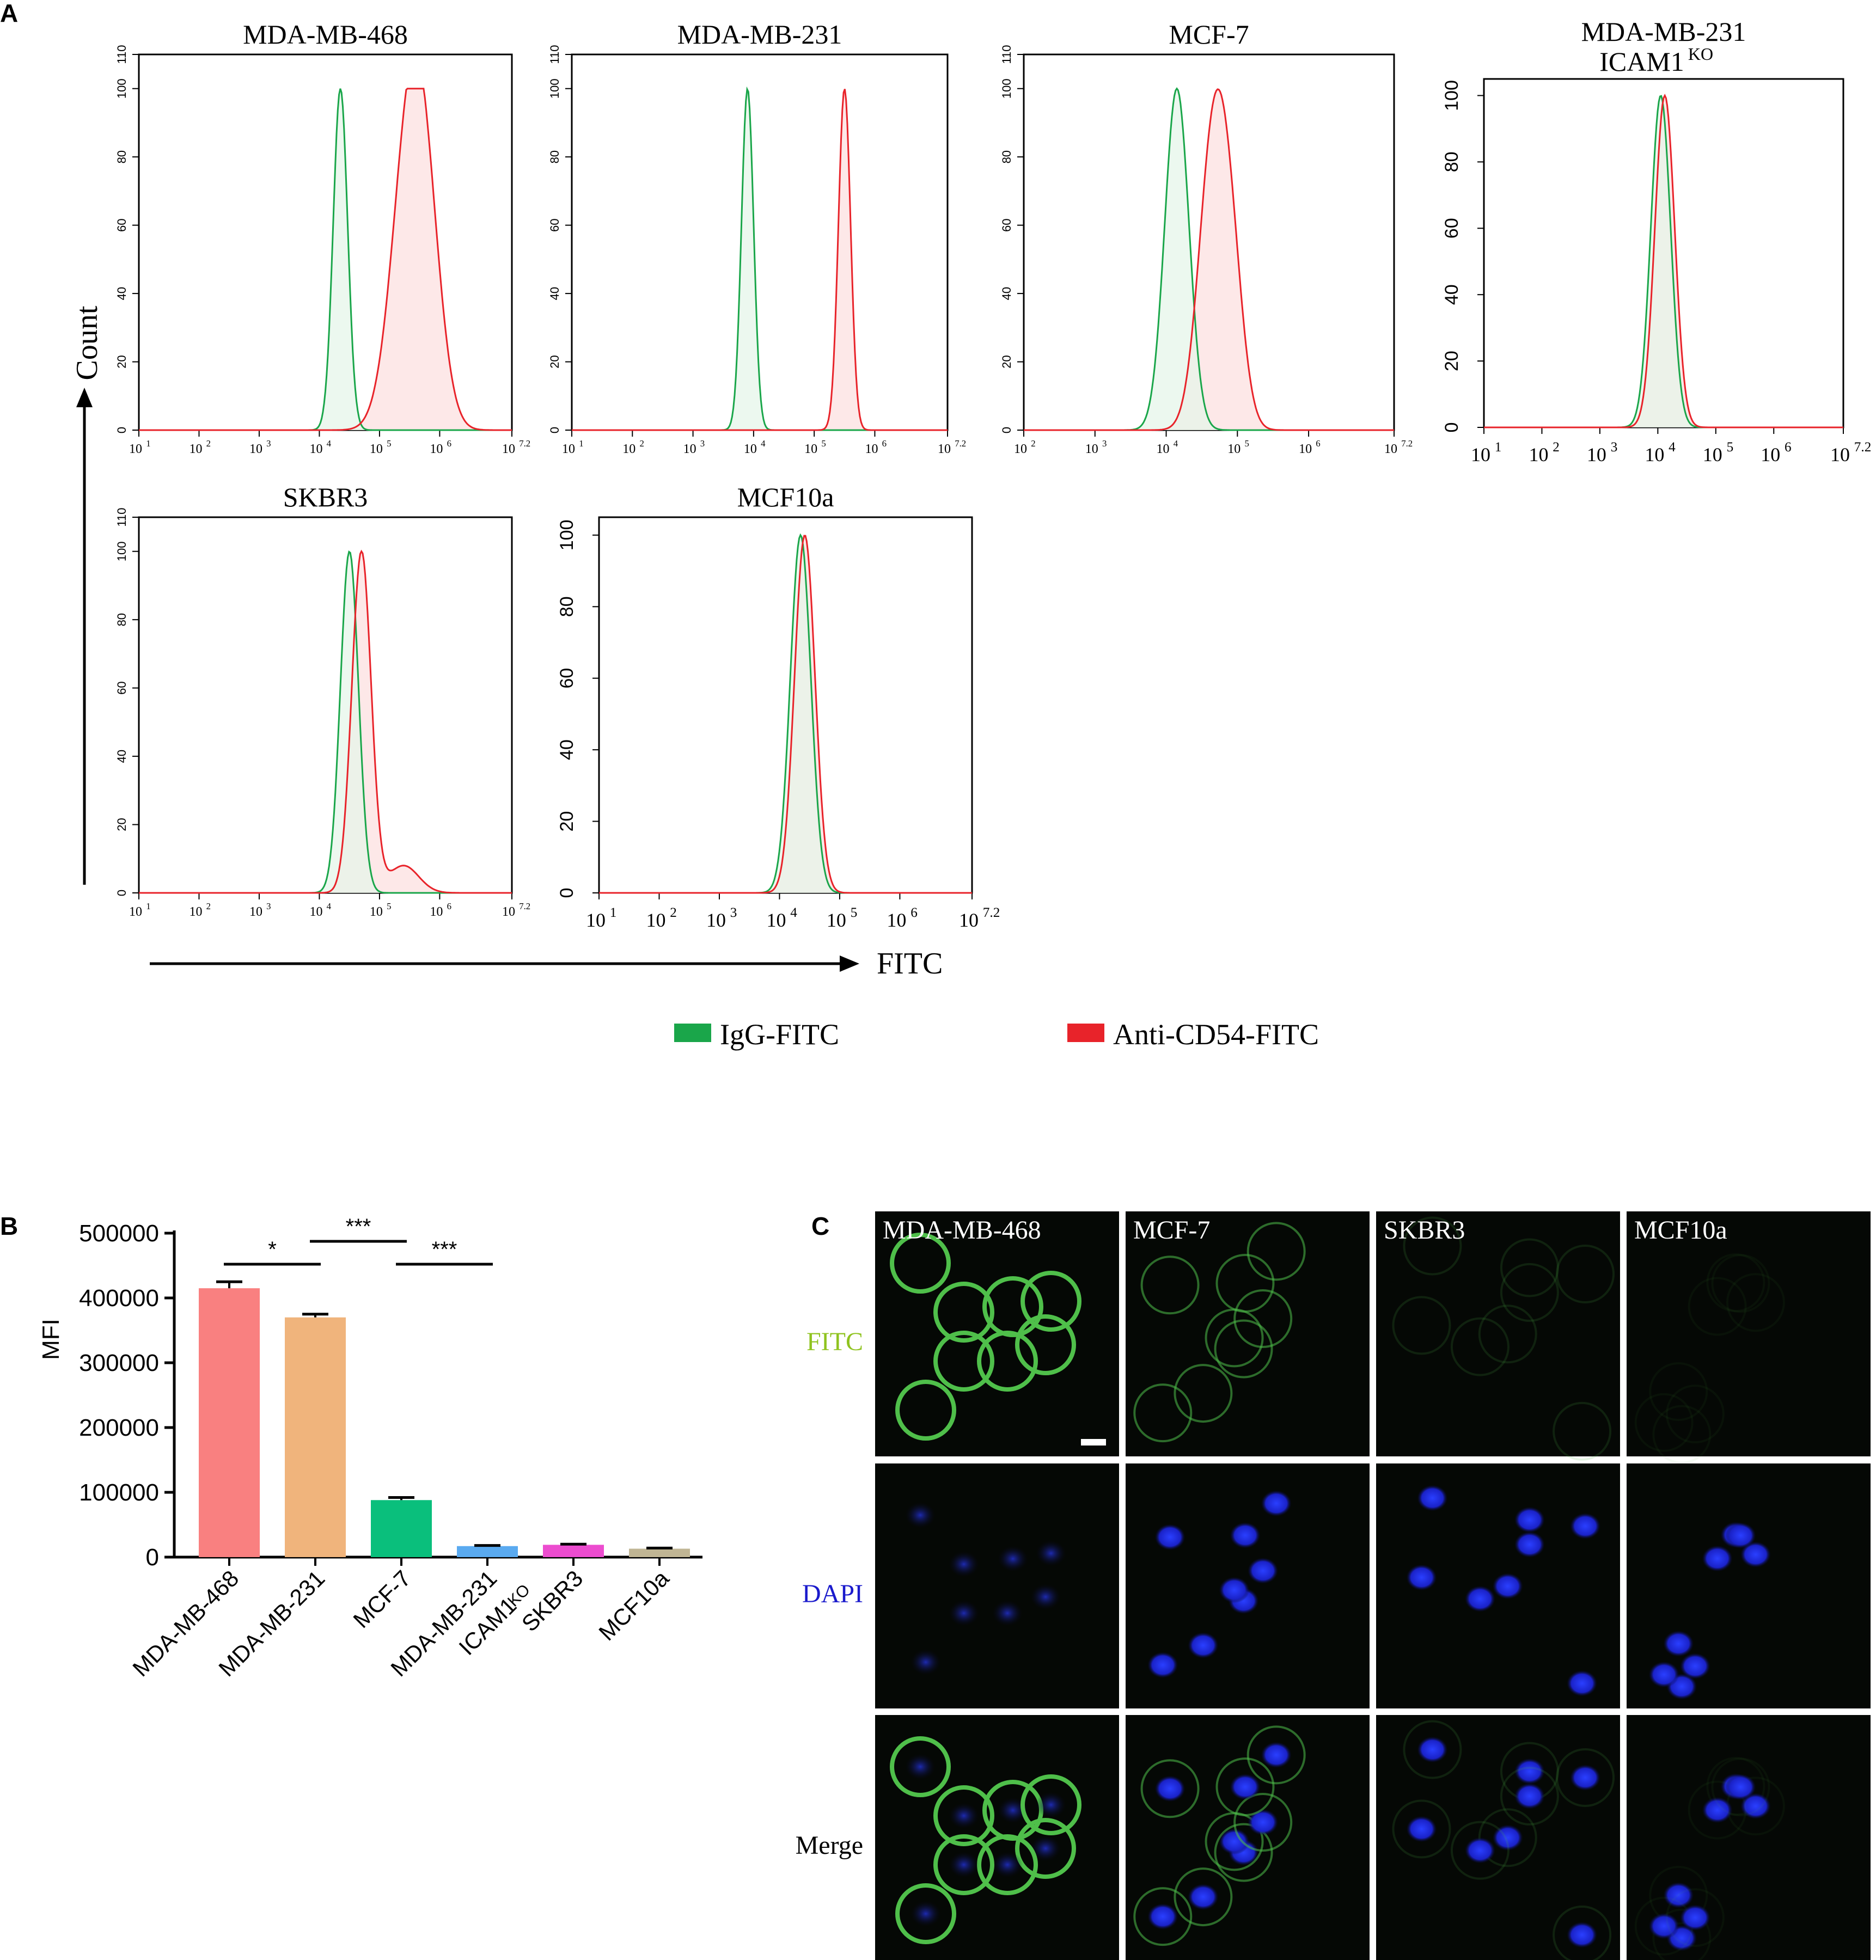  I want to click on y-tick-label: 110, so click(1006, 54).